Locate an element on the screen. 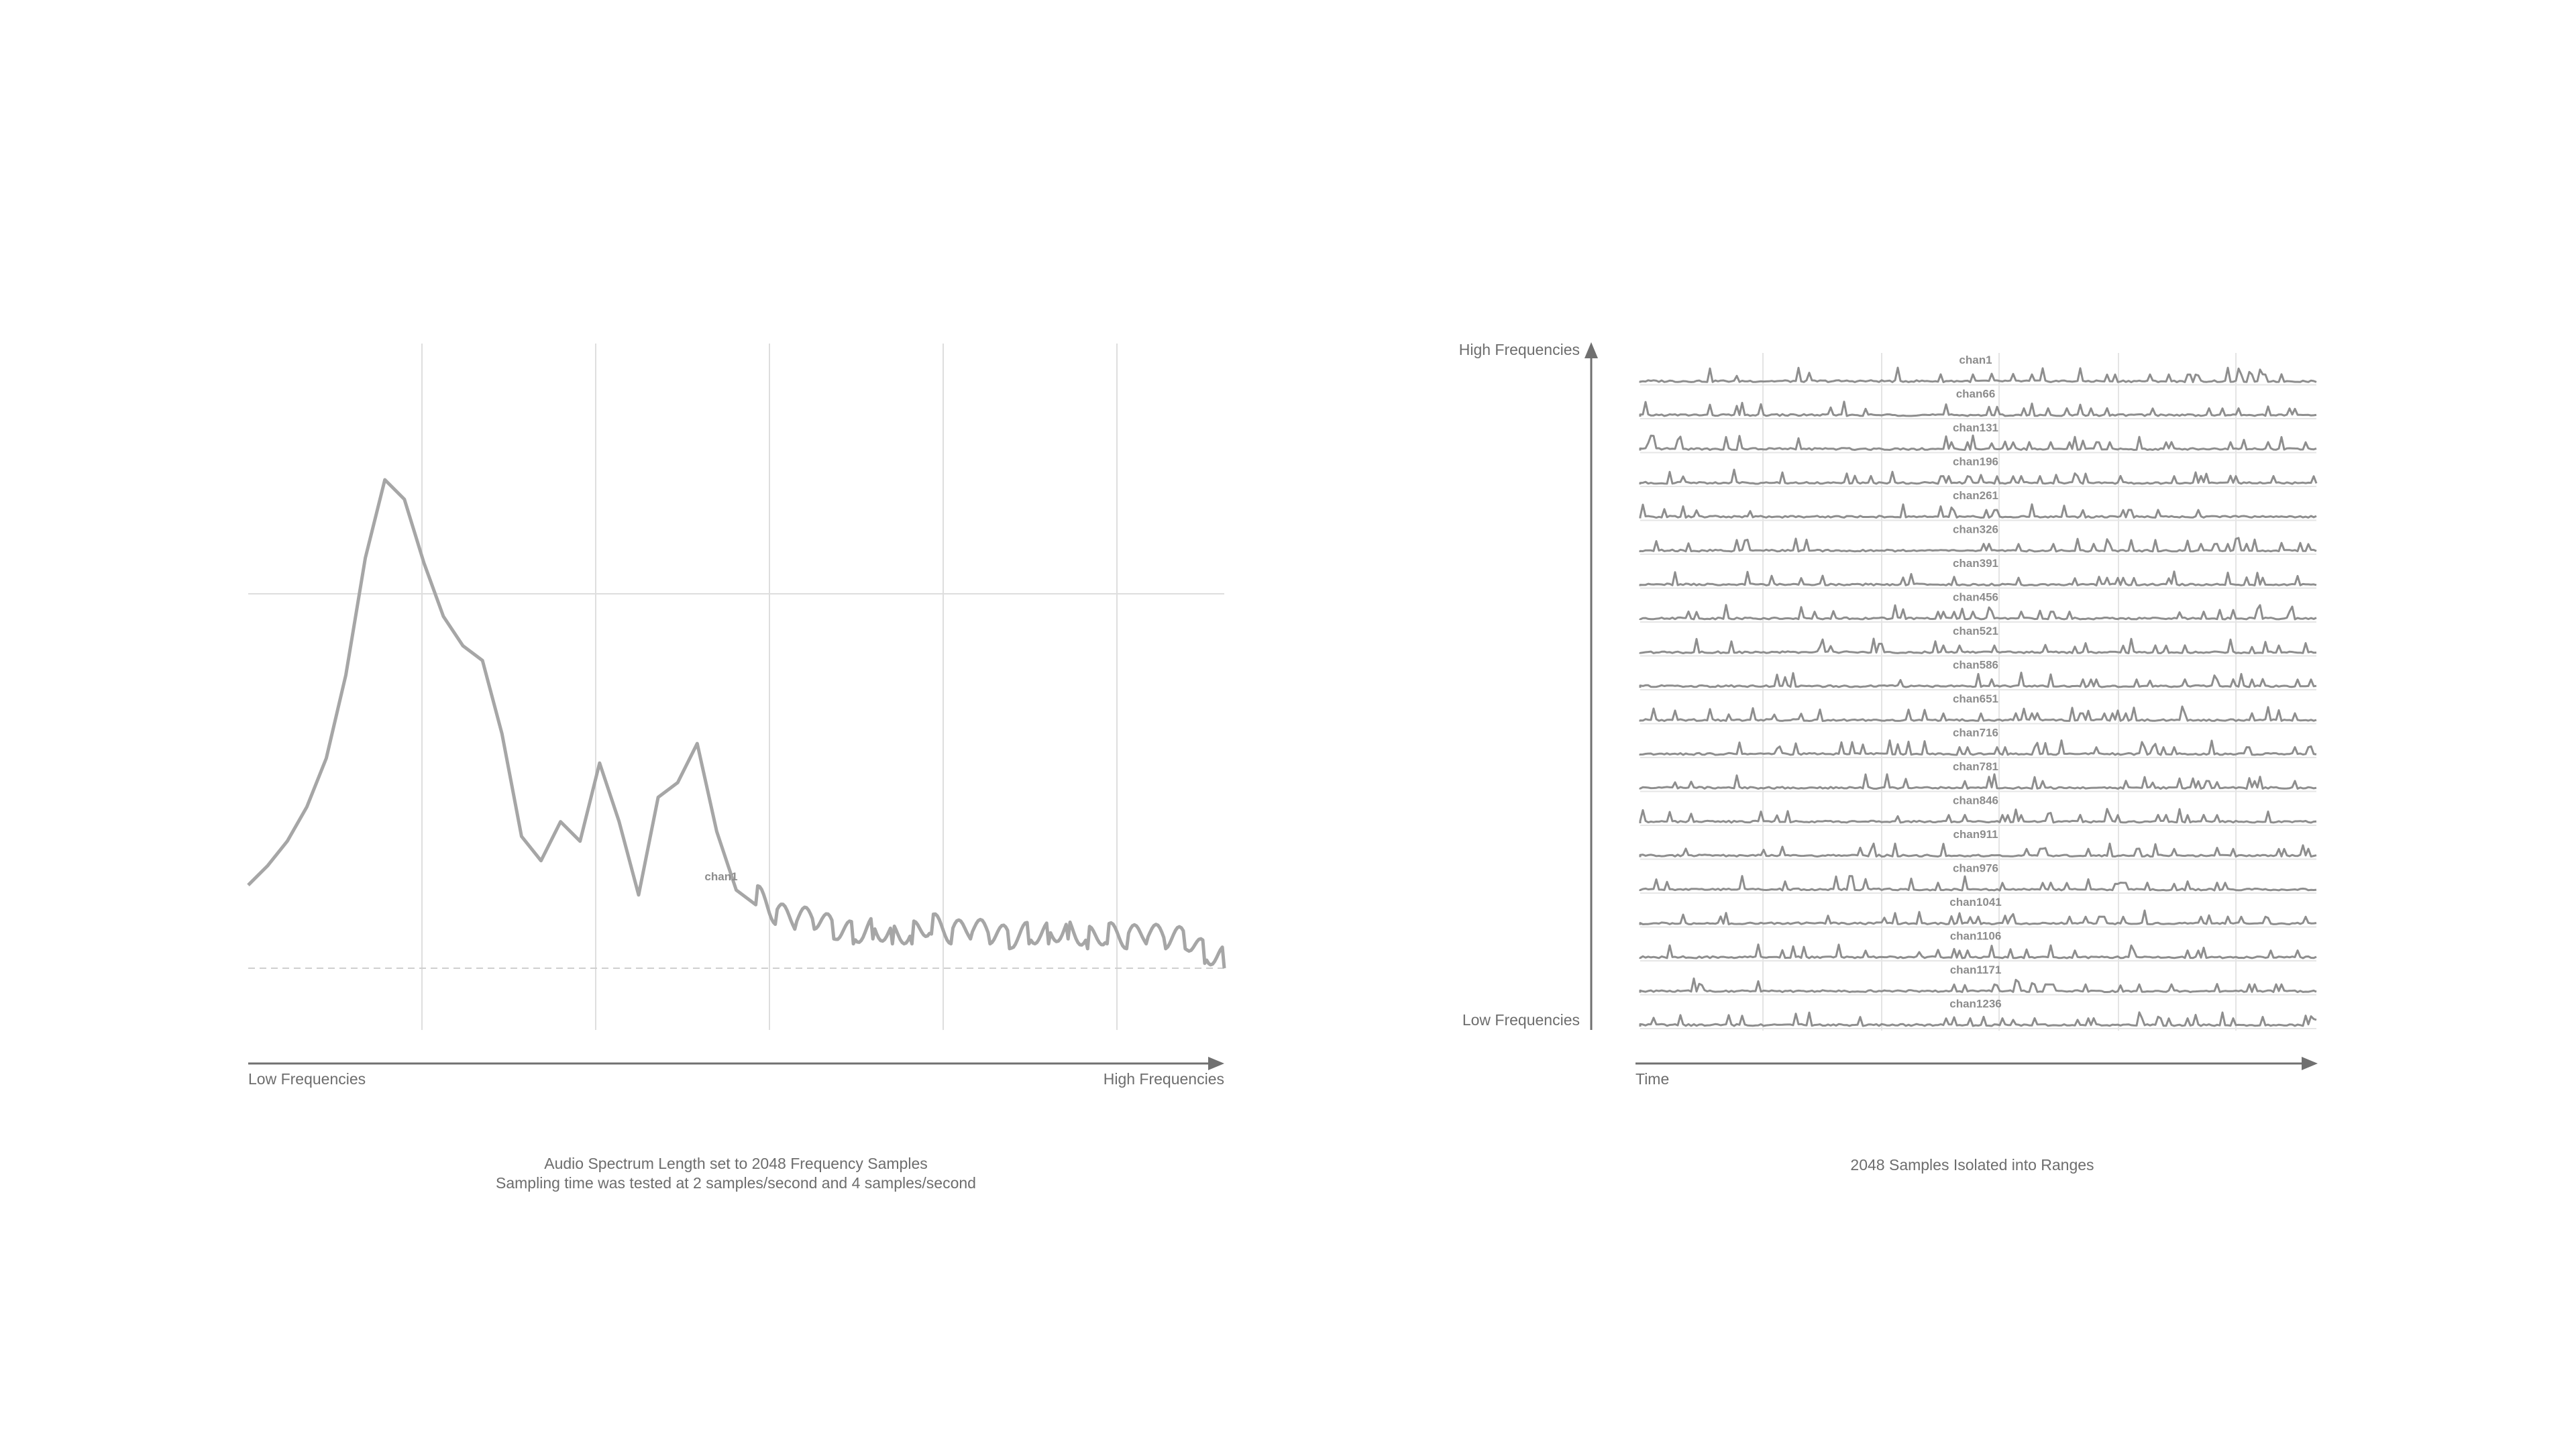 This screenshot has height=1454, width=2576. x-axis-arrowhead is located at coordinates (1216, 1063).